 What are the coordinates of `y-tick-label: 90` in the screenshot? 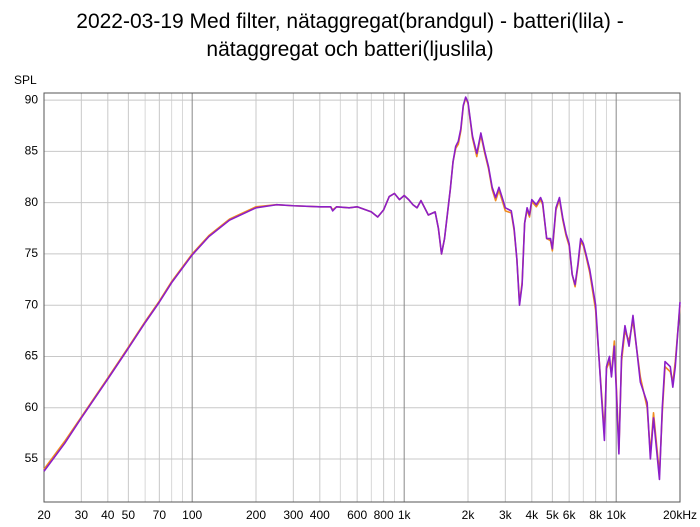 It's located at (32, 99).